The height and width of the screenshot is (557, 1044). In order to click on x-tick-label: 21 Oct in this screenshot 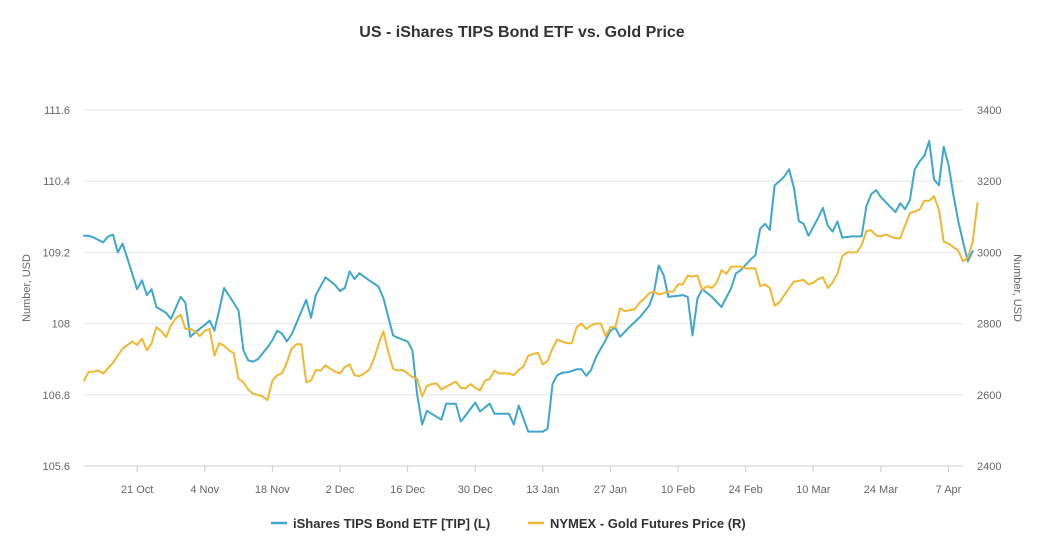, I will do `click(137, 490)`.